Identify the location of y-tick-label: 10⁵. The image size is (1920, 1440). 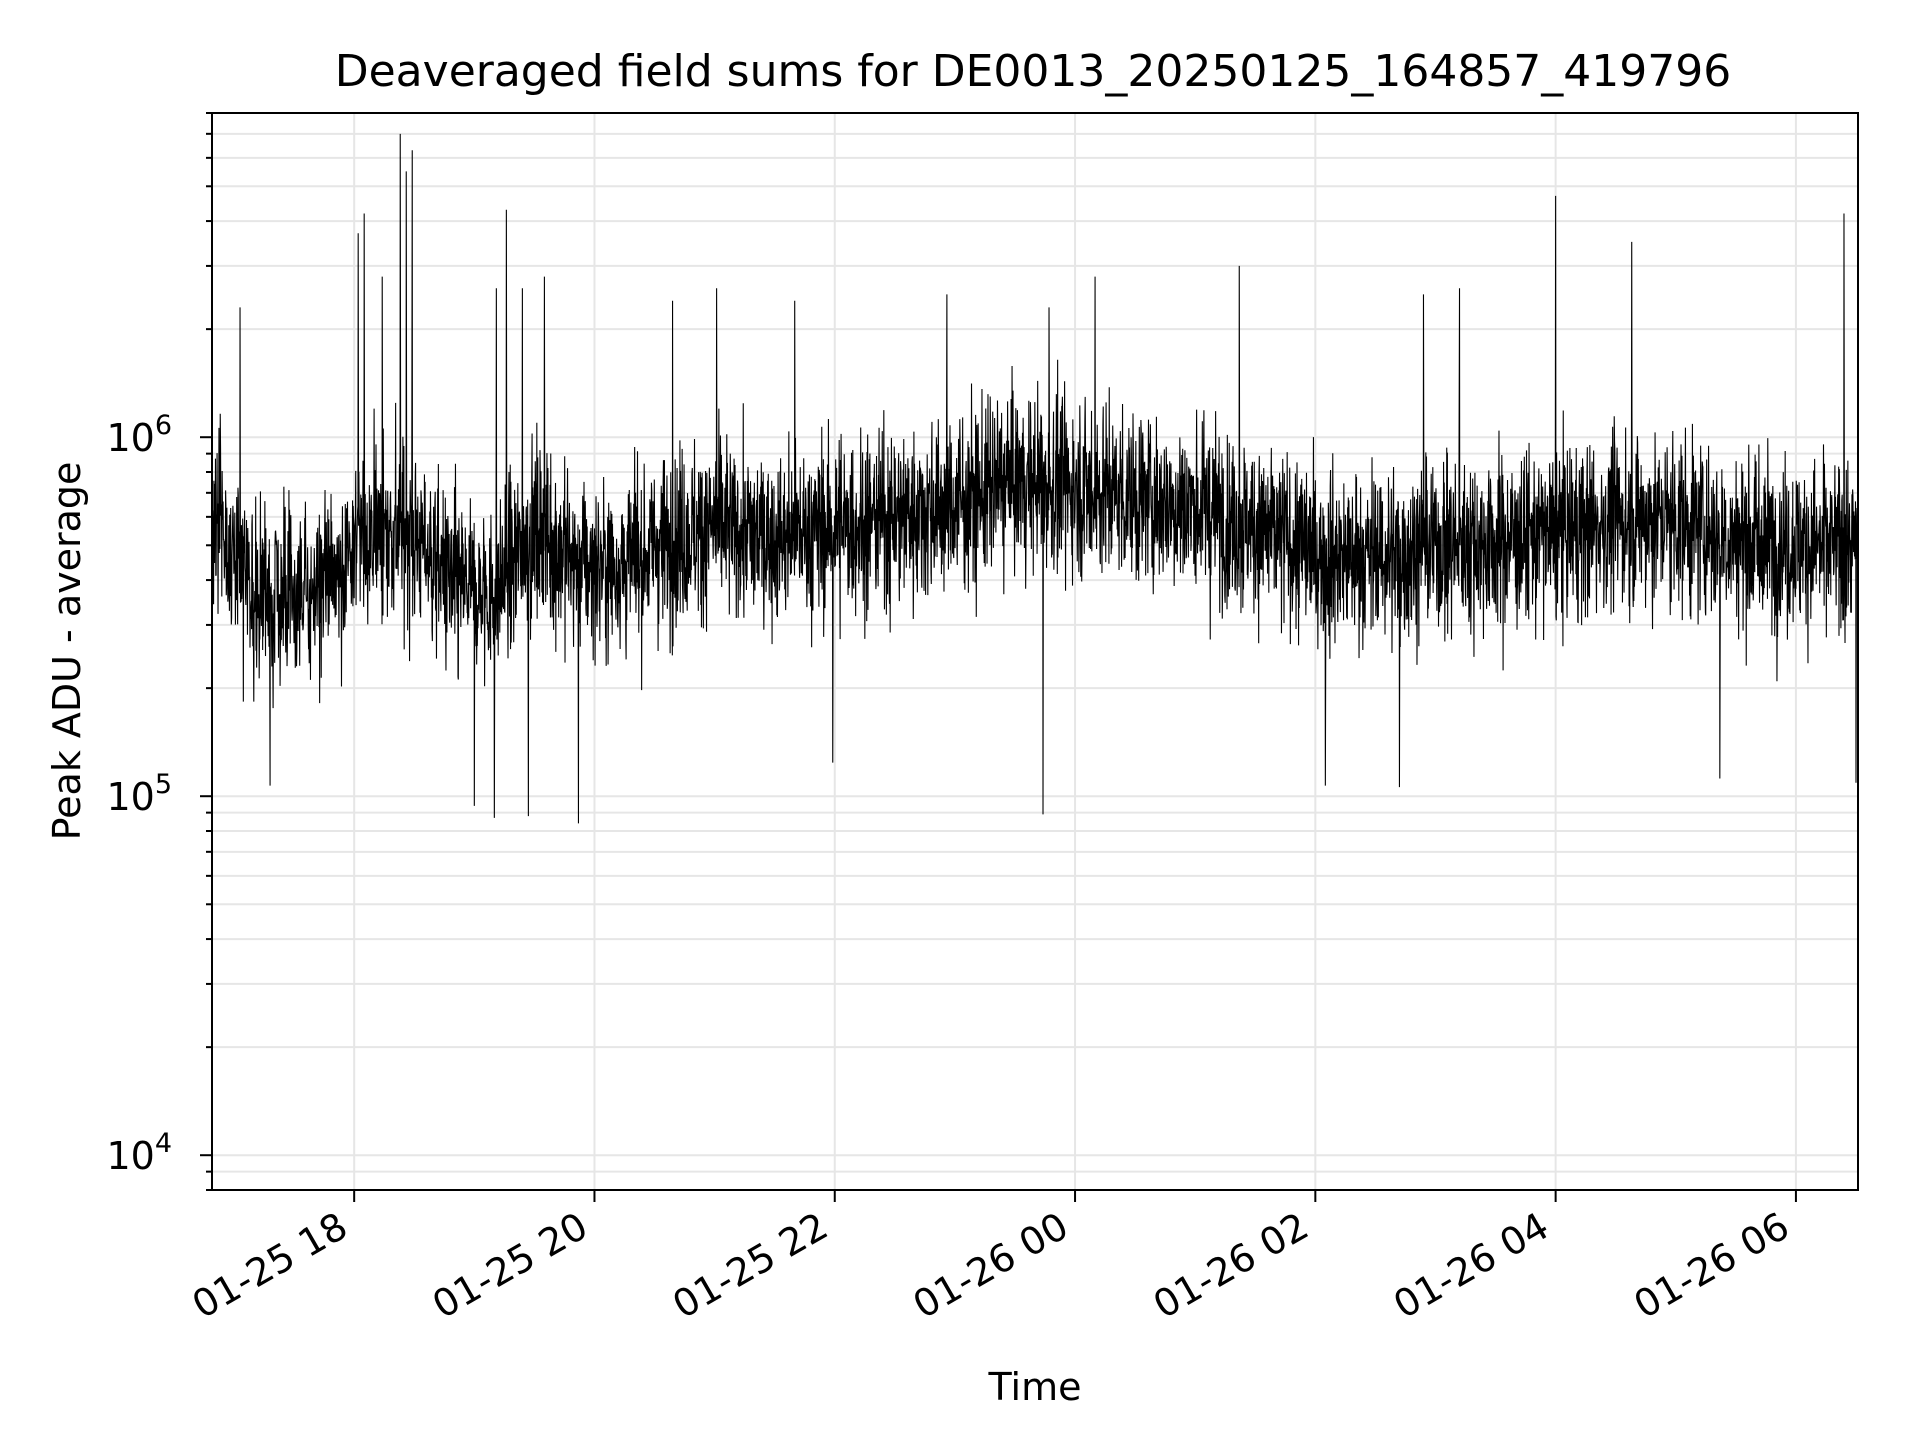
(139, 794).